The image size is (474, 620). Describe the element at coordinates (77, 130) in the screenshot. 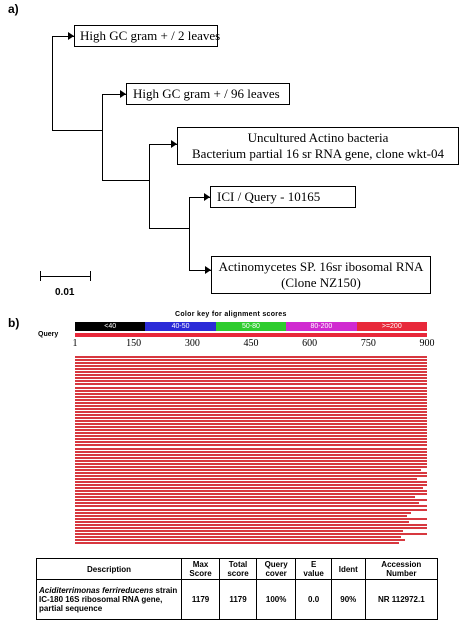

I see `branch-clade2` at that location.